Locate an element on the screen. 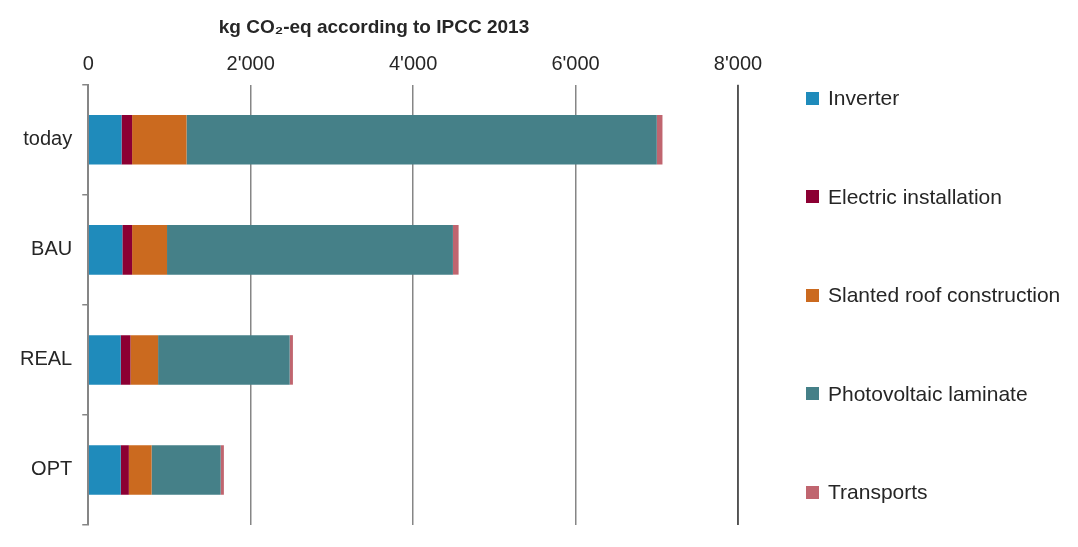 Image resolution: width=1078 pixels, height=547 pixels. x-tick-label: 4'000 is located at coordinates (413, 63).